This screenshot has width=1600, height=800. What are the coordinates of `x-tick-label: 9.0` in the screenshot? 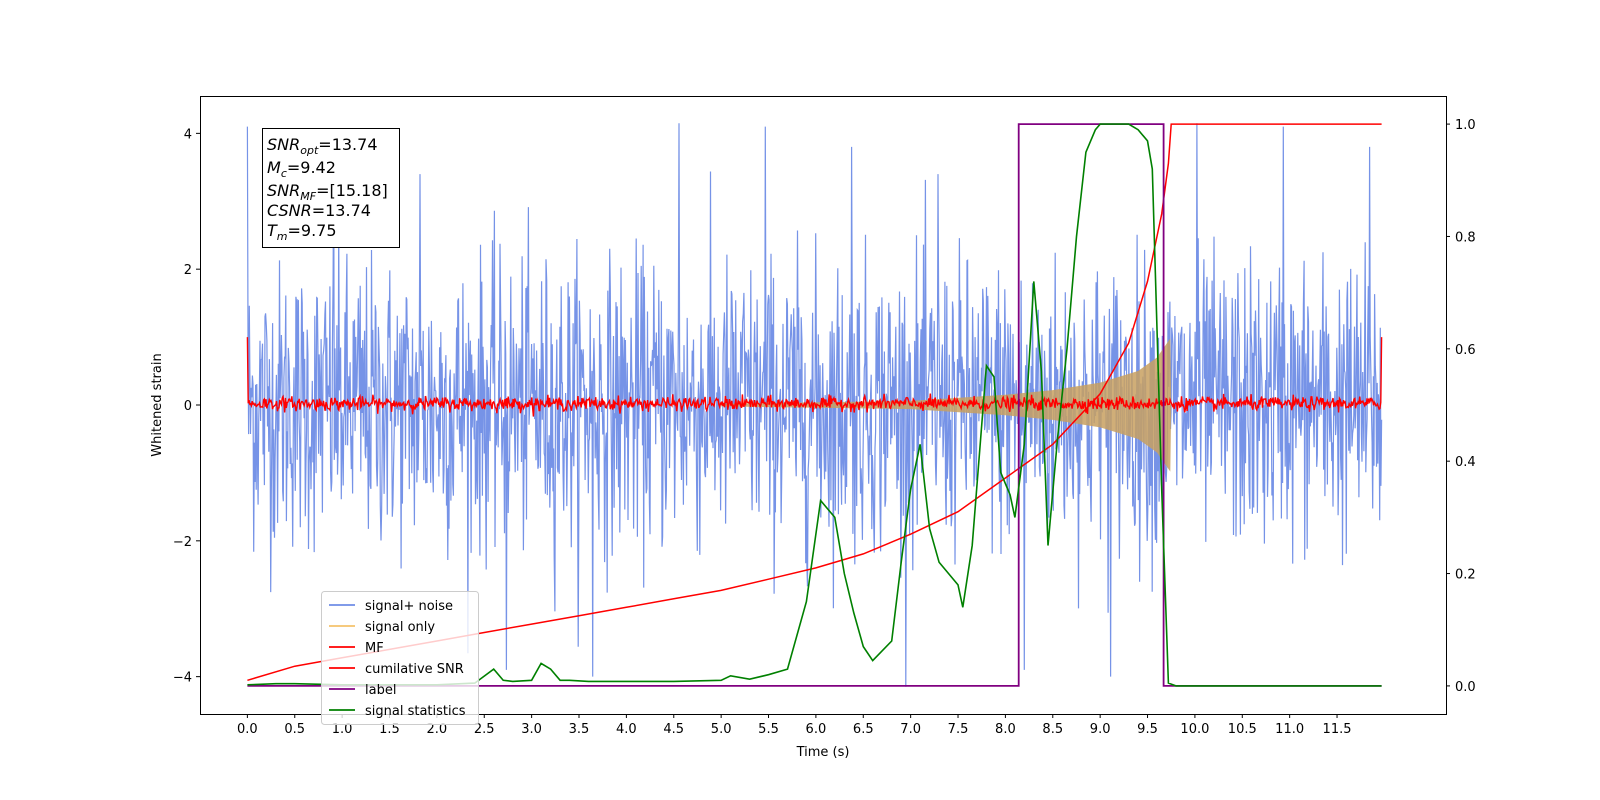 It's located at (1100, 729).